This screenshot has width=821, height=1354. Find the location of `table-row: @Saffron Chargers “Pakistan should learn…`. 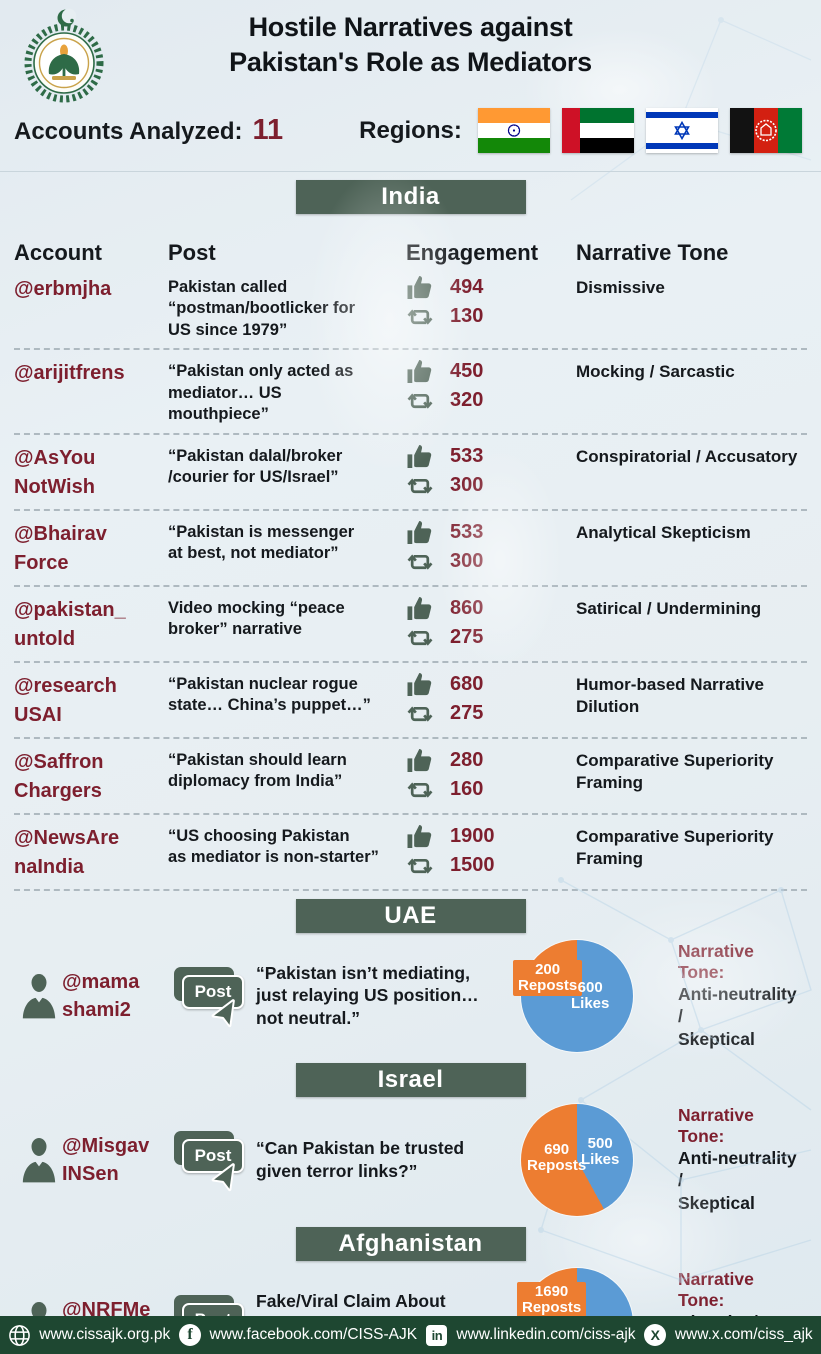

table-row: @Saffron Chargers “Pakistan should learn… is located at coordinates (410, 777).